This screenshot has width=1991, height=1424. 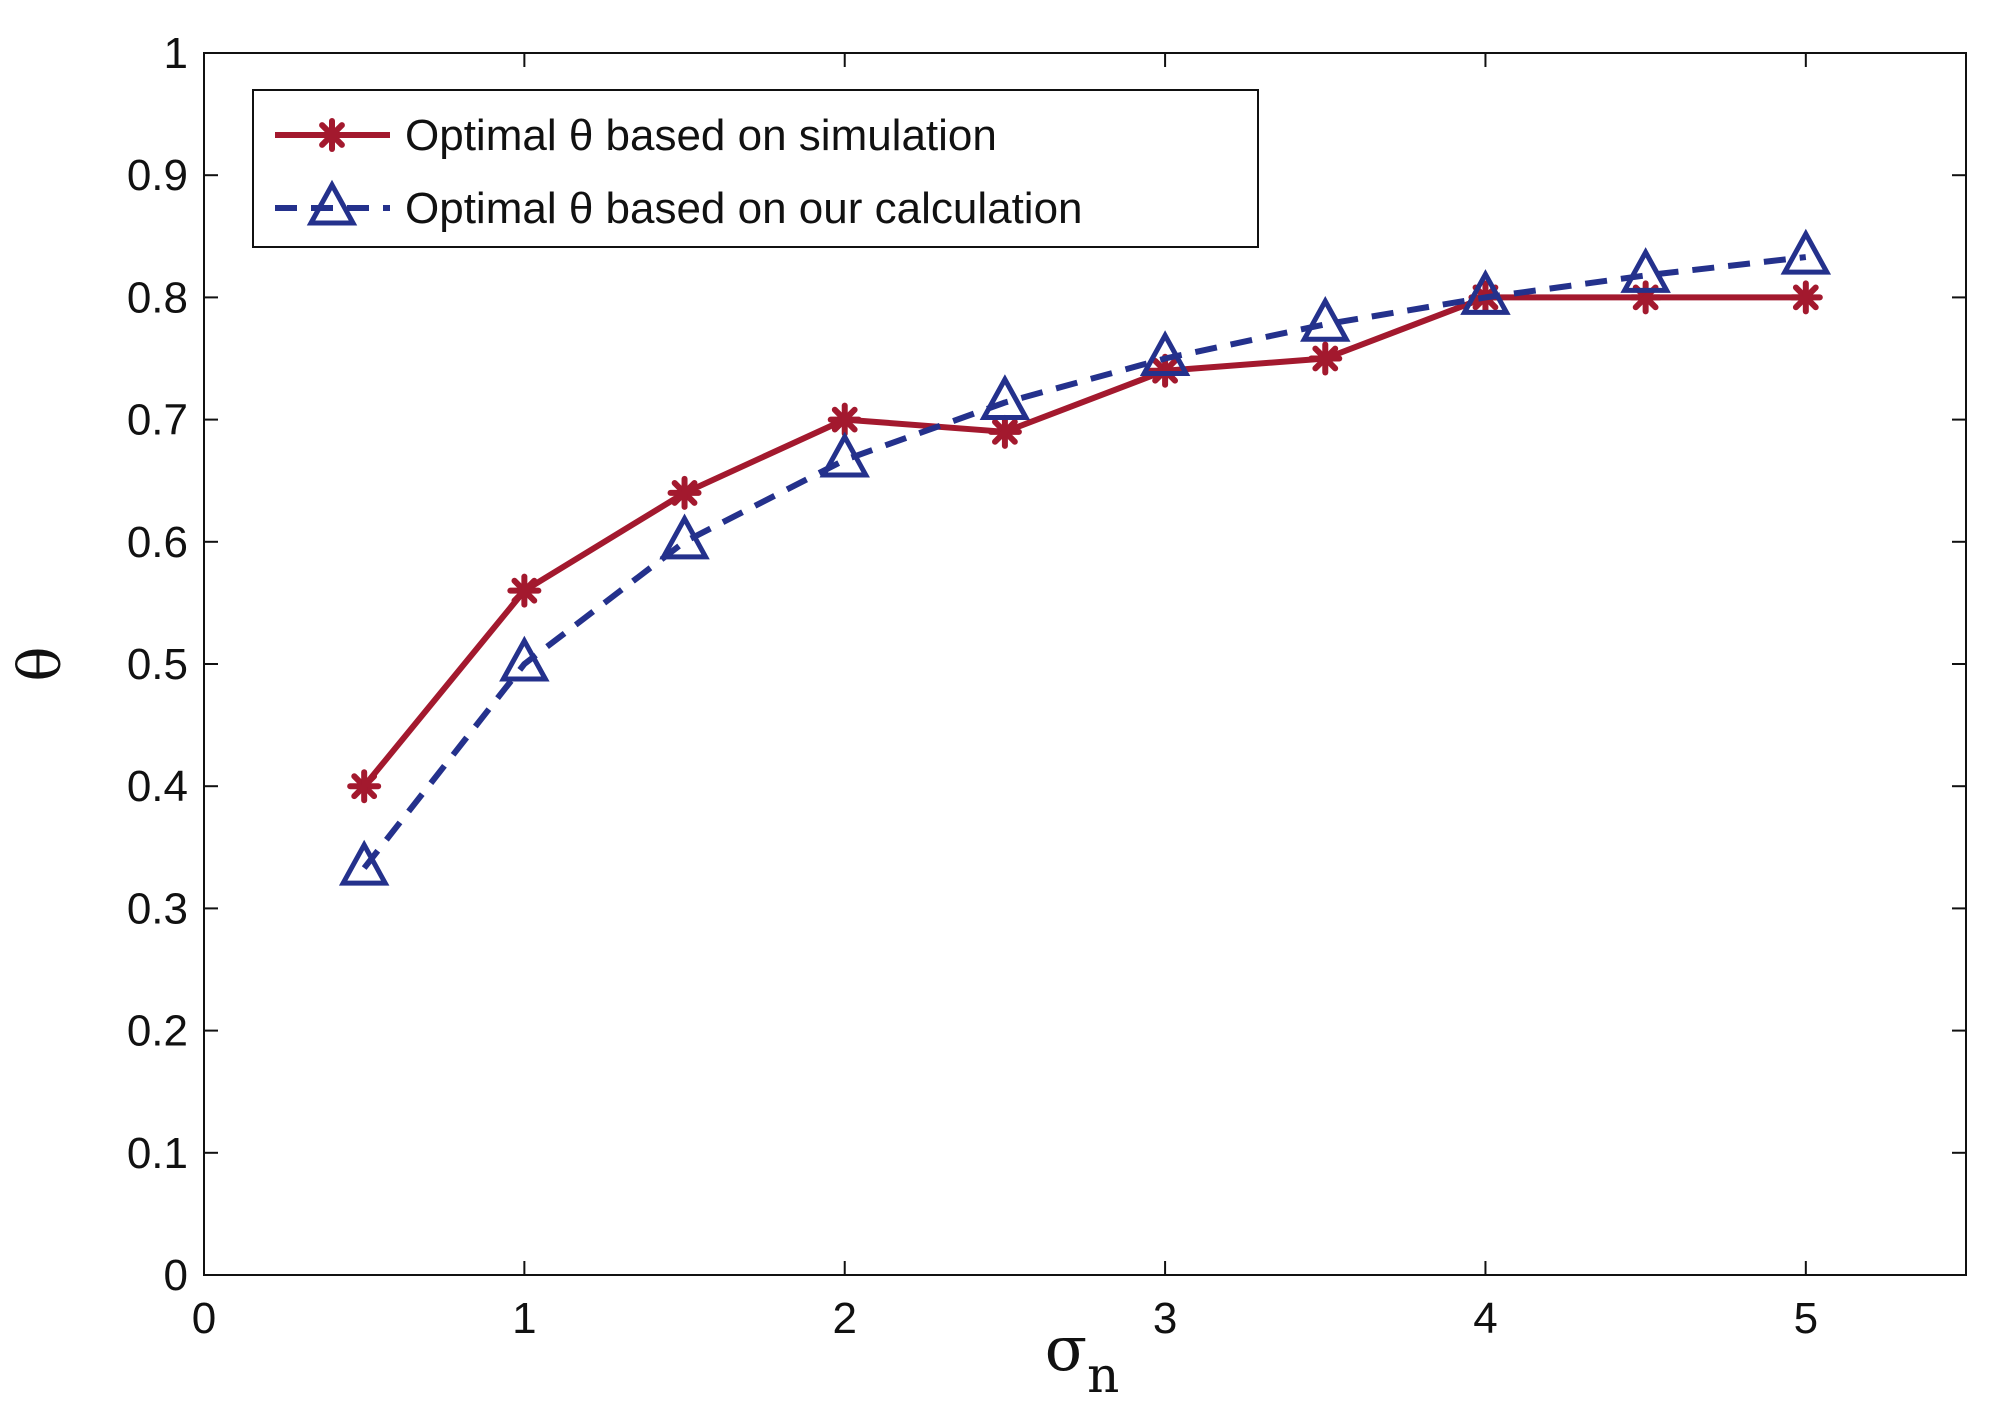 I want to click on y-tick-label: 0.9, so click(x=157, y=175).